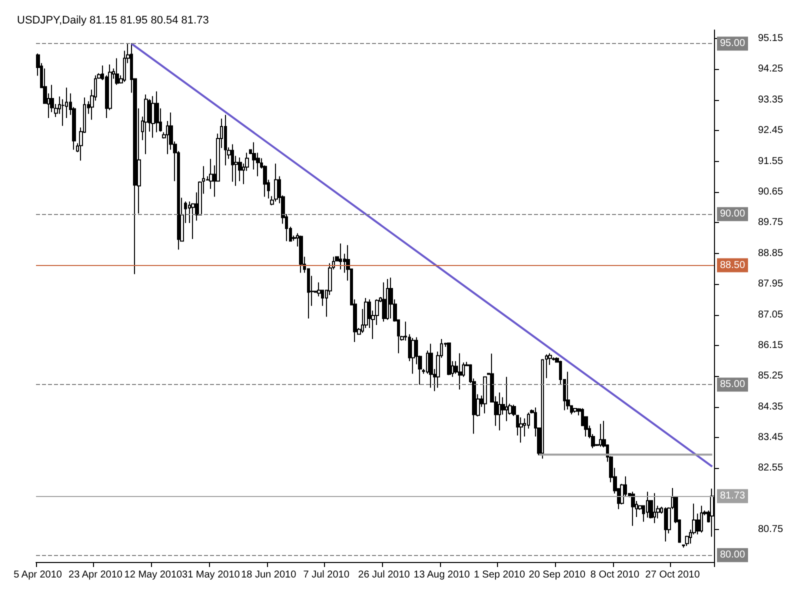  Describe the element at coordinates (38, 575) in the screenshot. I see `x-tick-label: 5 Apr 2010` at that location.